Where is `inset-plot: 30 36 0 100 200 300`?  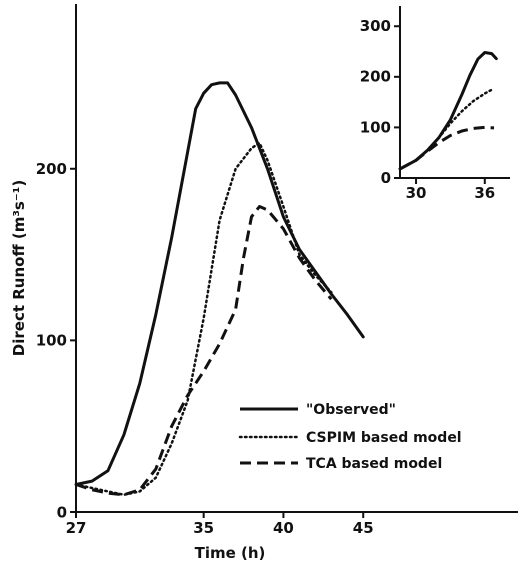 inset-plot: 30 36 0 100 200 300 is located at coordinates (435, 104).